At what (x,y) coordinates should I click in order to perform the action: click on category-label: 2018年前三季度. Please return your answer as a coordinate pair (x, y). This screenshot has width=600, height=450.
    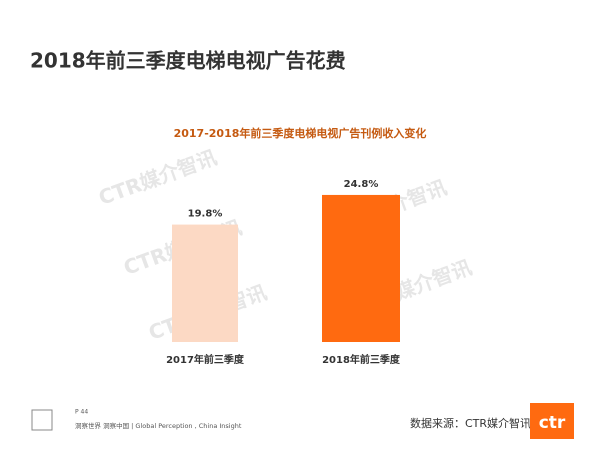
    Looking at the image, I should click on (361, 359).